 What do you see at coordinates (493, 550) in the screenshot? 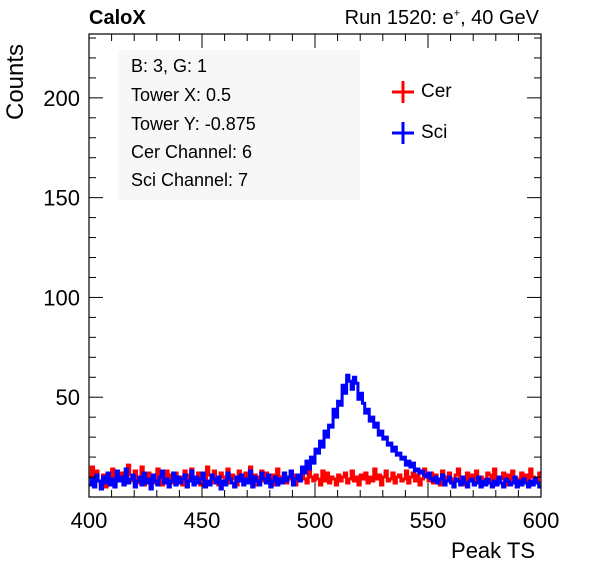
I see `x-axis-label: Peak TS` at bounding box center [493, 550].